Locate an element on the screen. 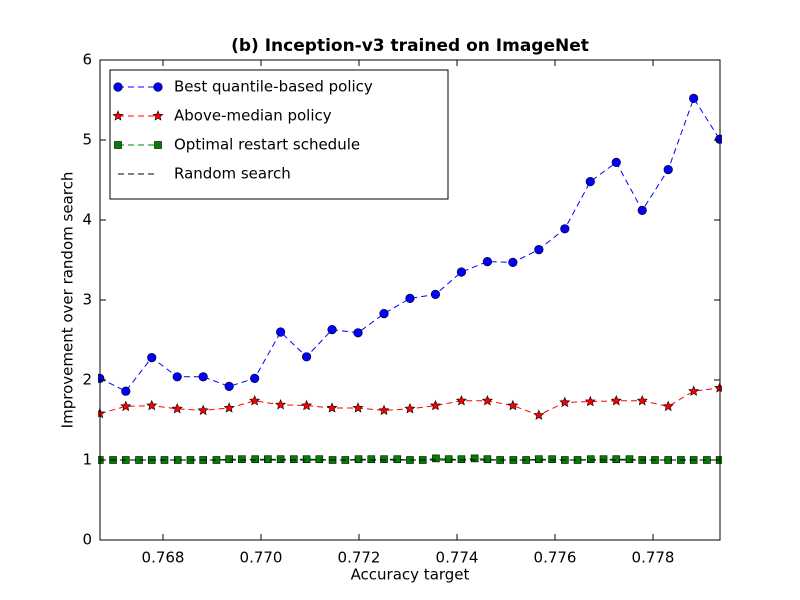  legend-label: Random search is located at coordinates (232, 174).